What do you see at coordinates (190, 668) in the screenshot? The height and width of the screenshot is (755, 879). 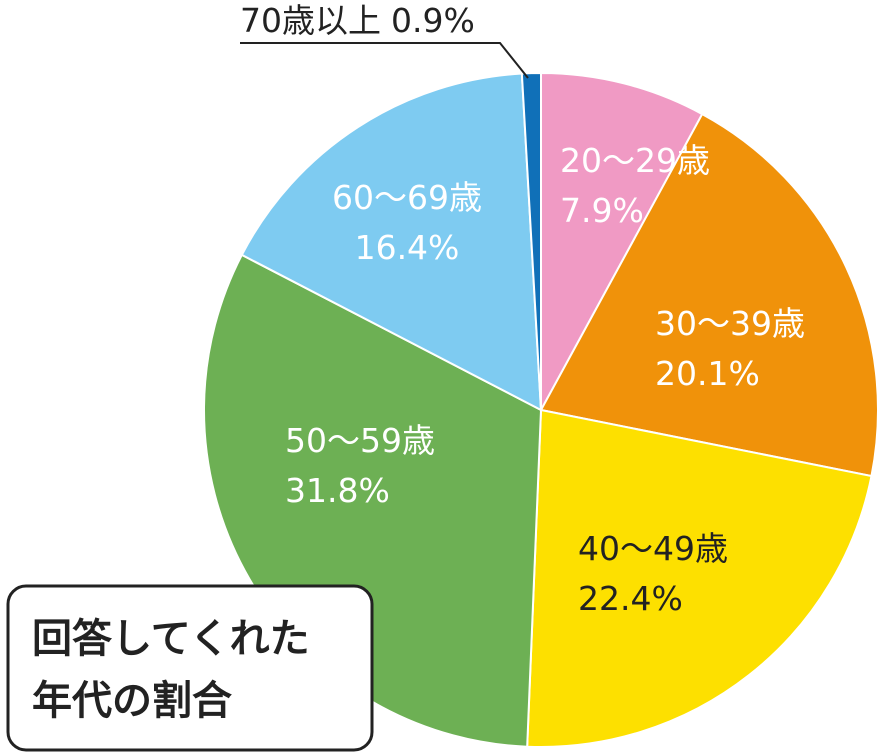 I see `title-box` at bounding box center [190, 668].